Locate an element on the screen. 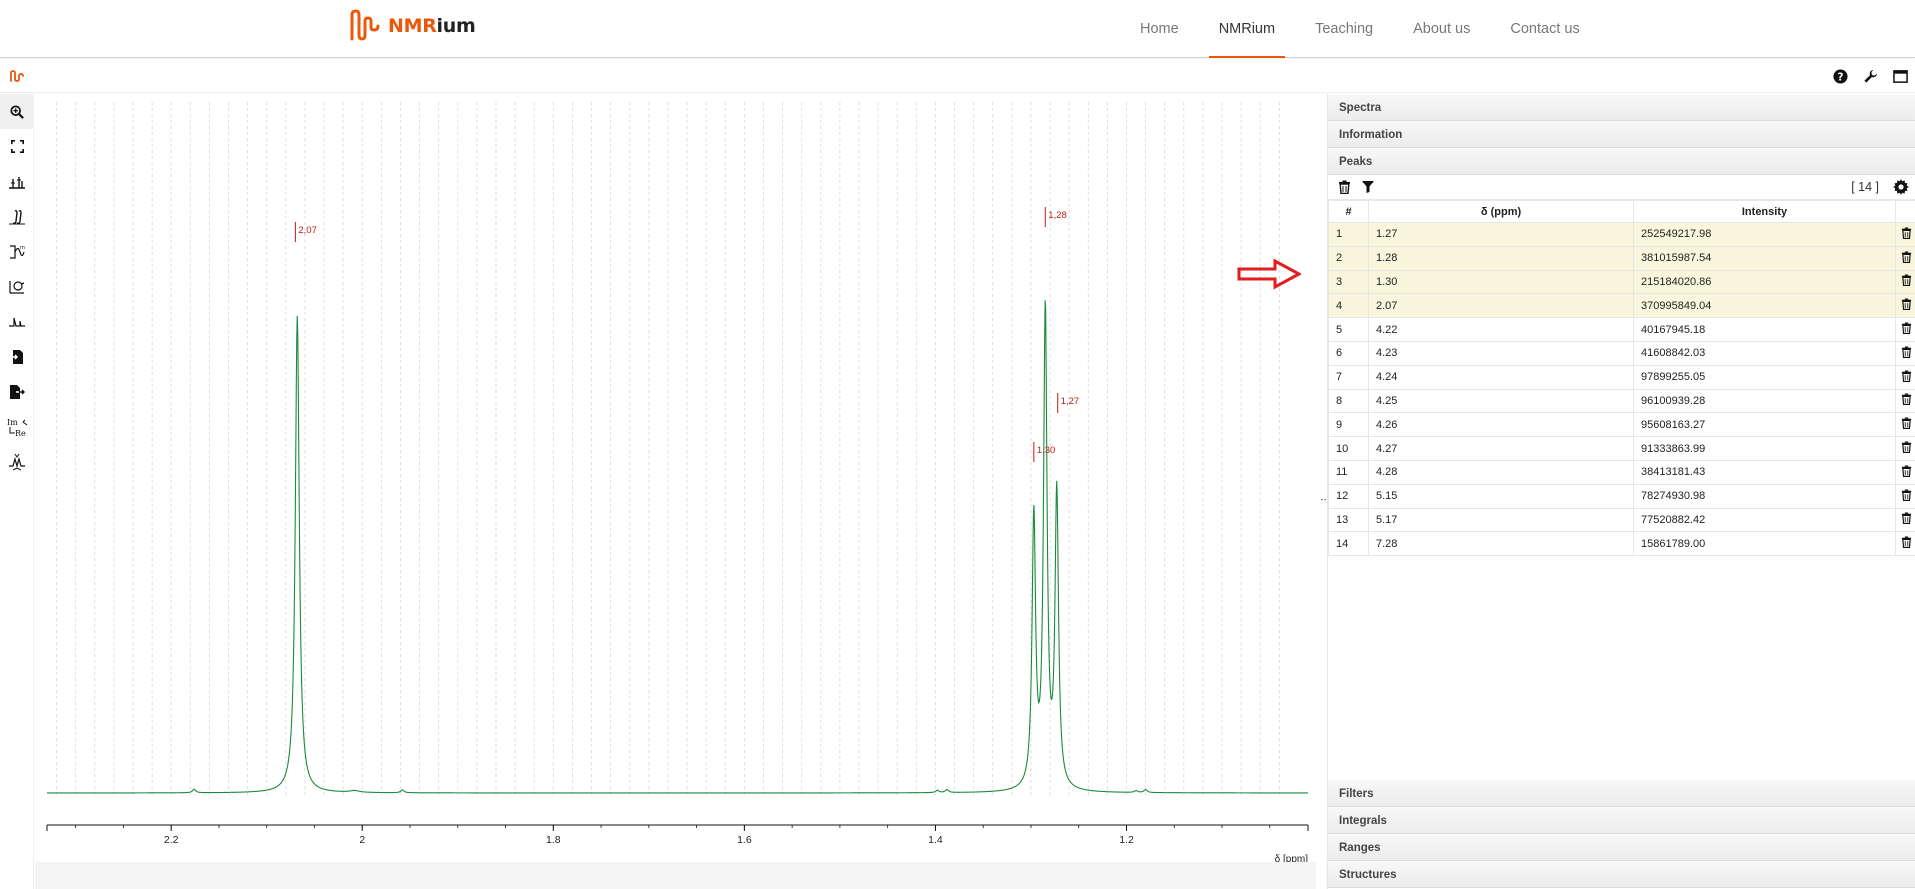  table-row: 13 5.17 77520882.42 is located at coordinates (1621, 520).